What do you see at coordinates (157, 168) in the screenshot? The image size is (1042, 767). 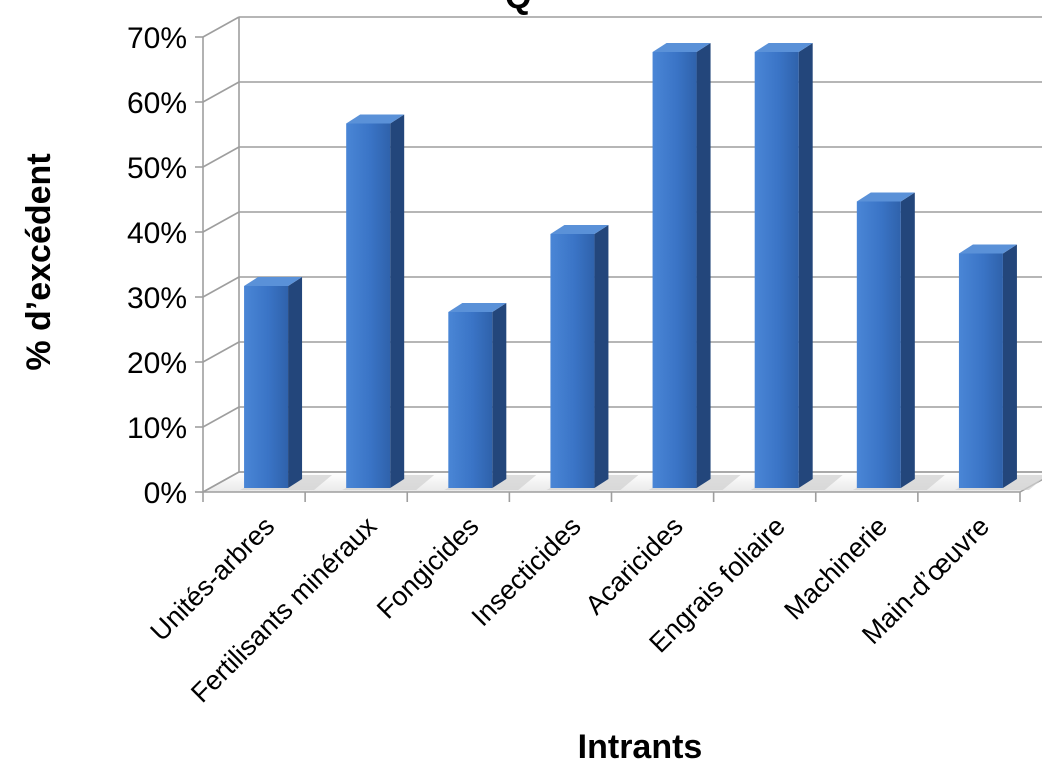 I see `y-tick-label: 50%` at bounding box center [157, 168].